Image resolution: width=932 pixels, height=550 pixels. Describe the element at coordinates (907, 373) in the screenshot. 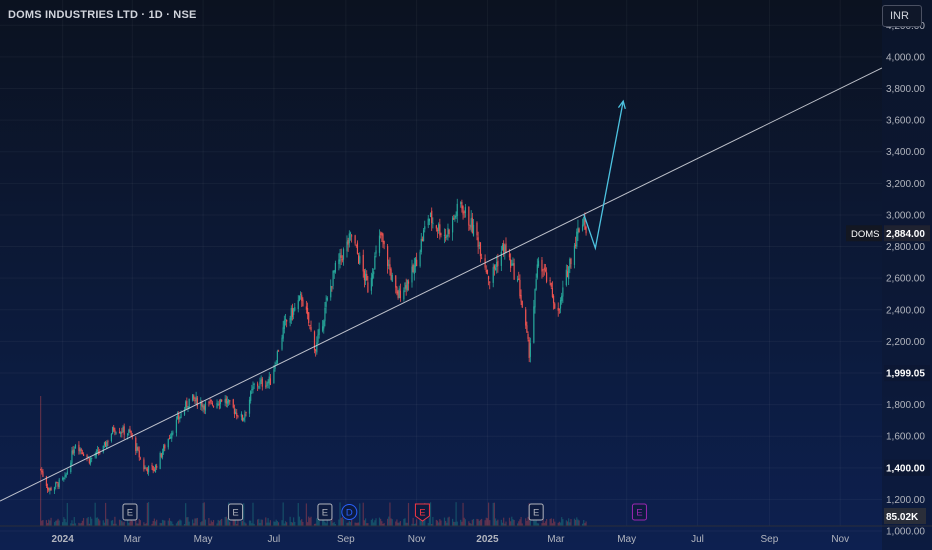

I see `price-label-bg` at that location.